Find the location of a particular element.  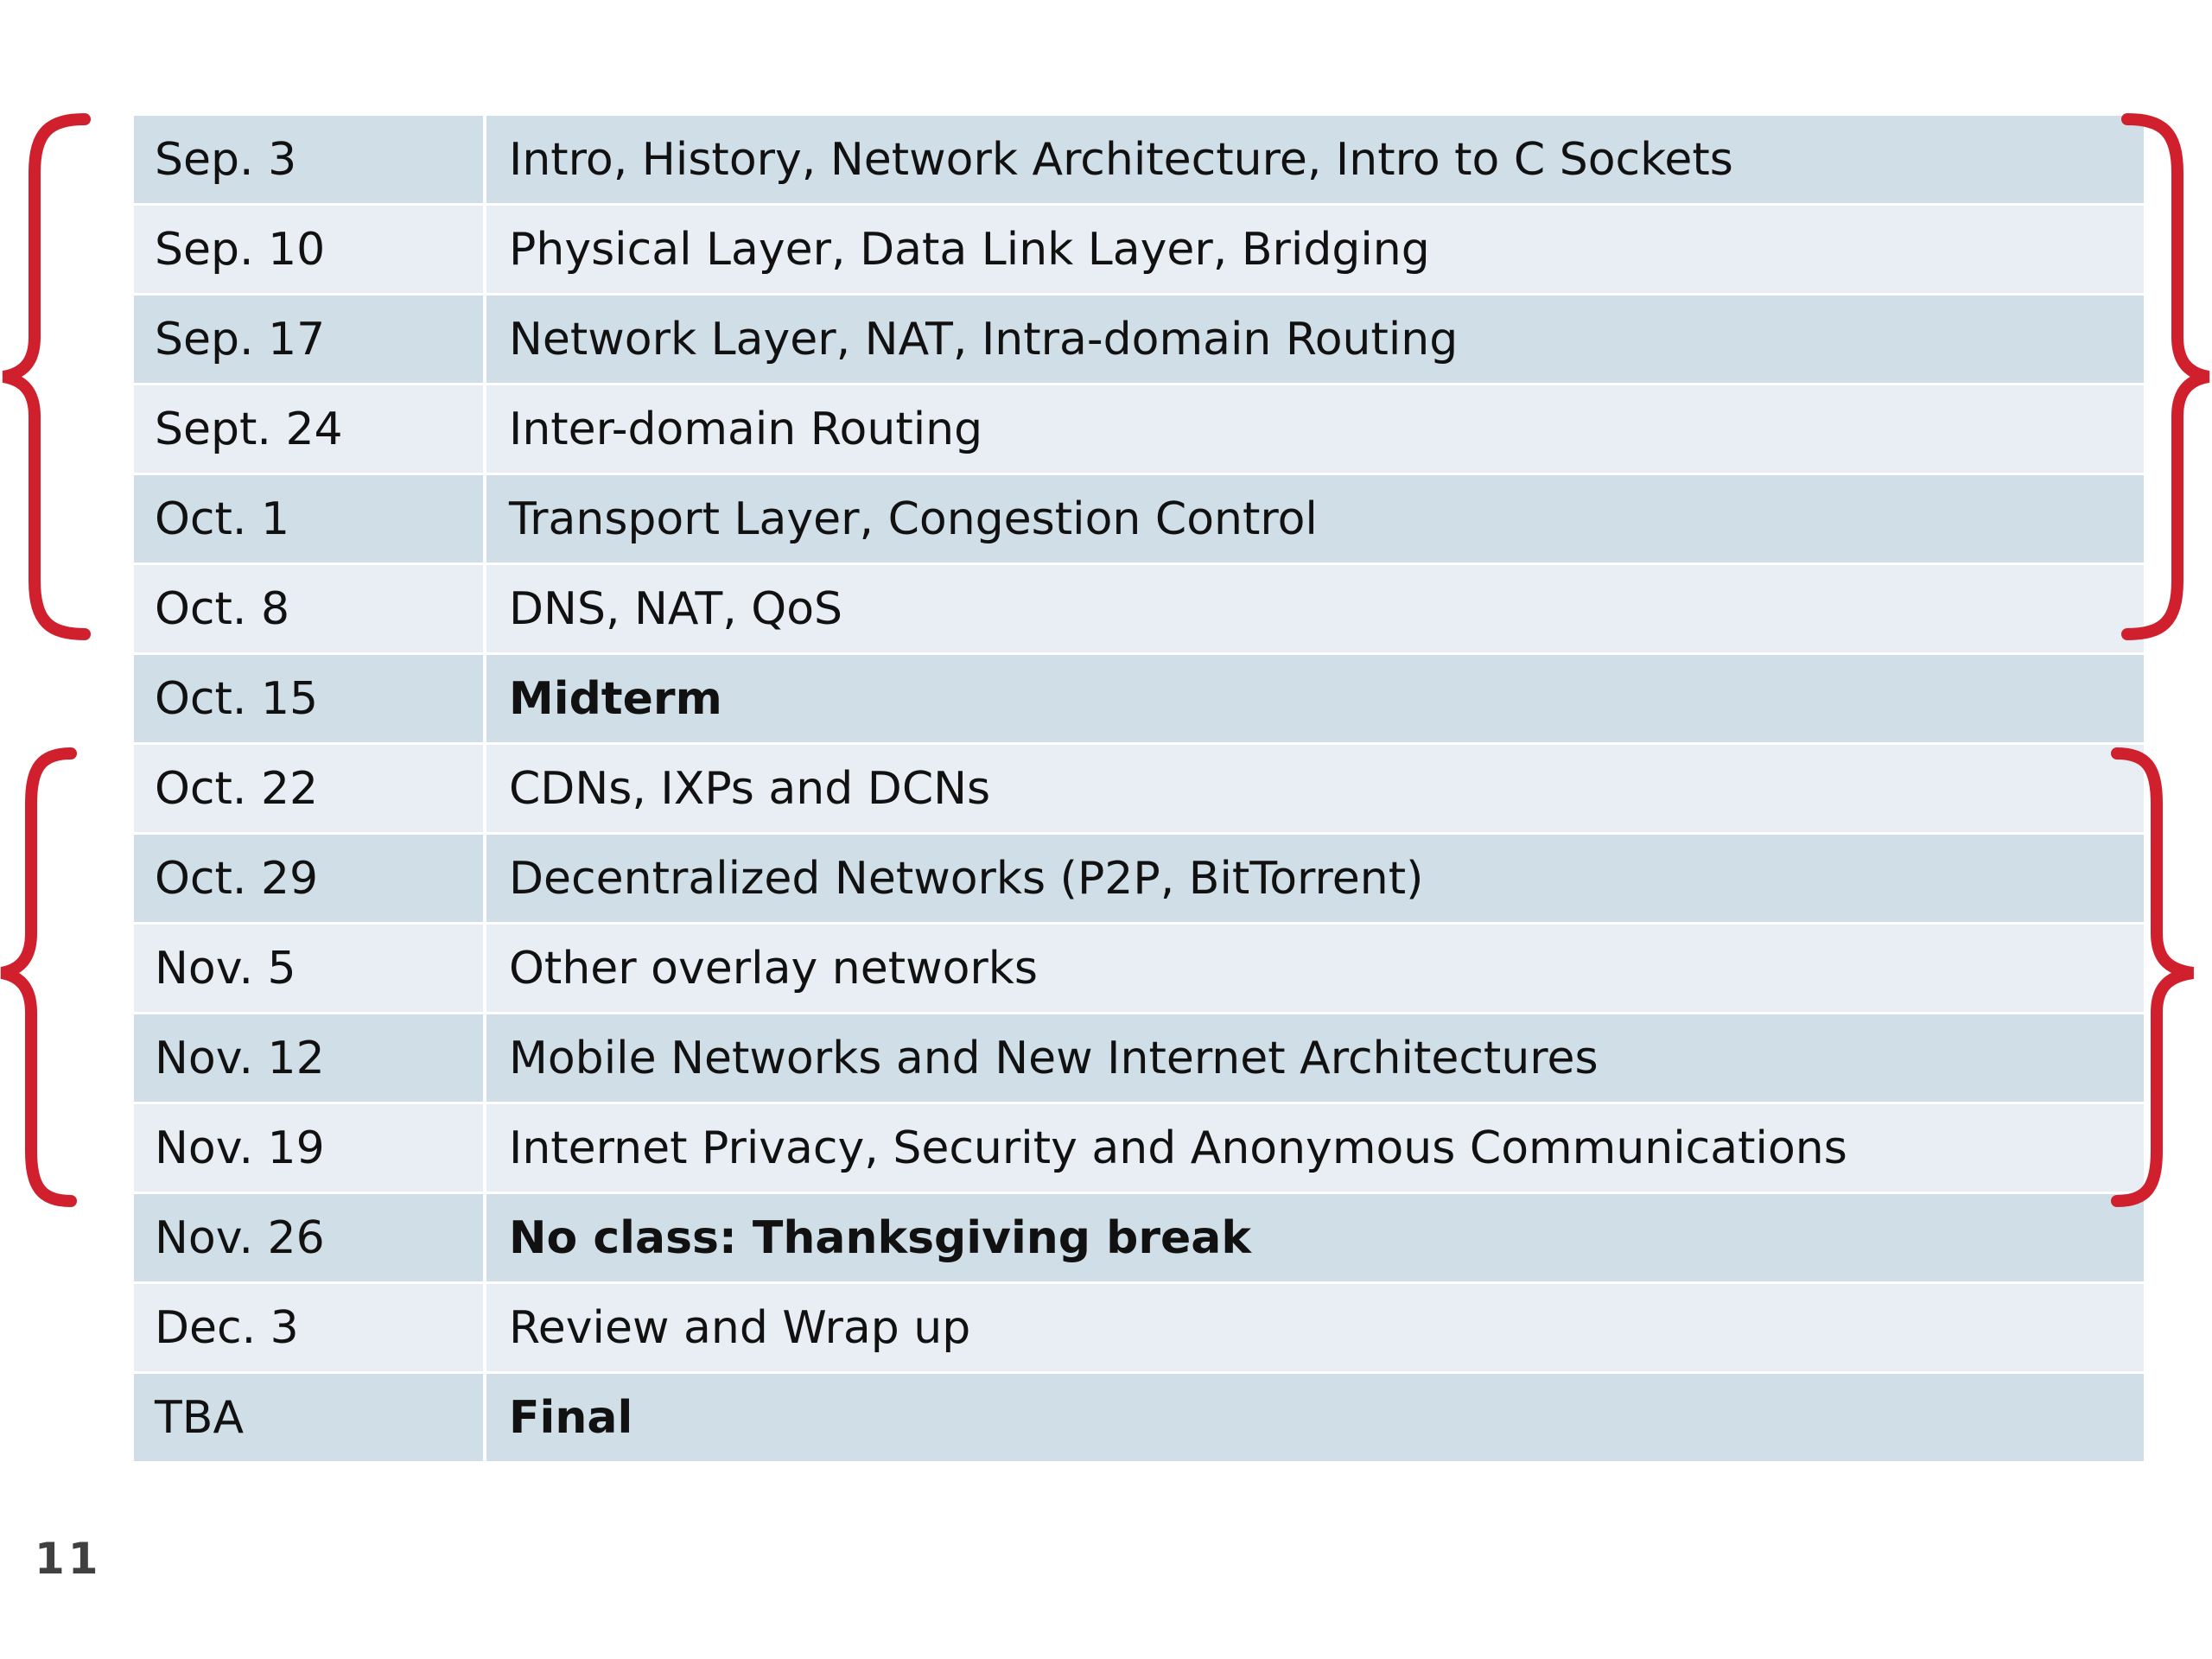

table-row: Oct. 8 DNS, NAT, QoS is located at coordinates (1139, 610).